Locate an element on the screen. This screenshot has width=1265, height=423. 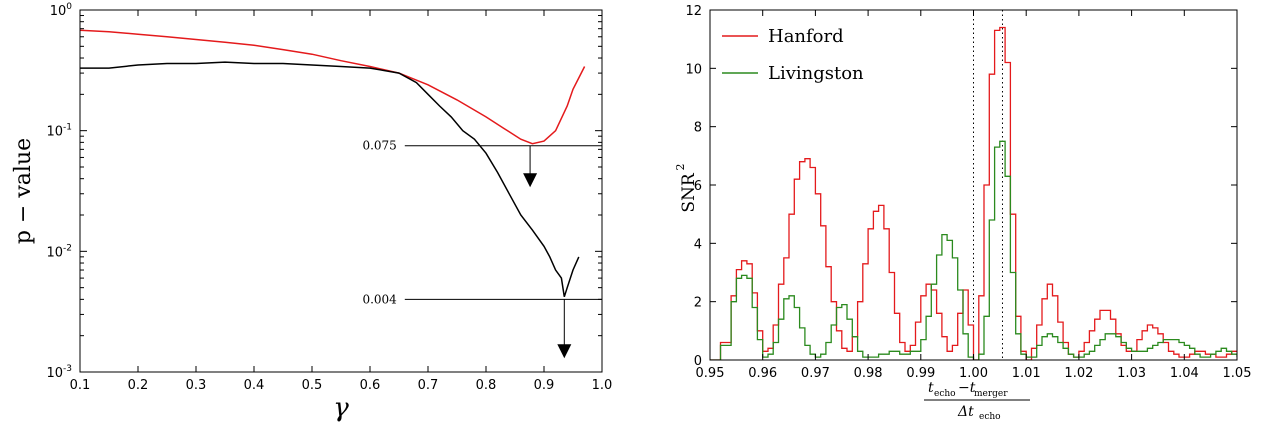
snr-y-tick-label: 6 is located at coordinates (698, 186).